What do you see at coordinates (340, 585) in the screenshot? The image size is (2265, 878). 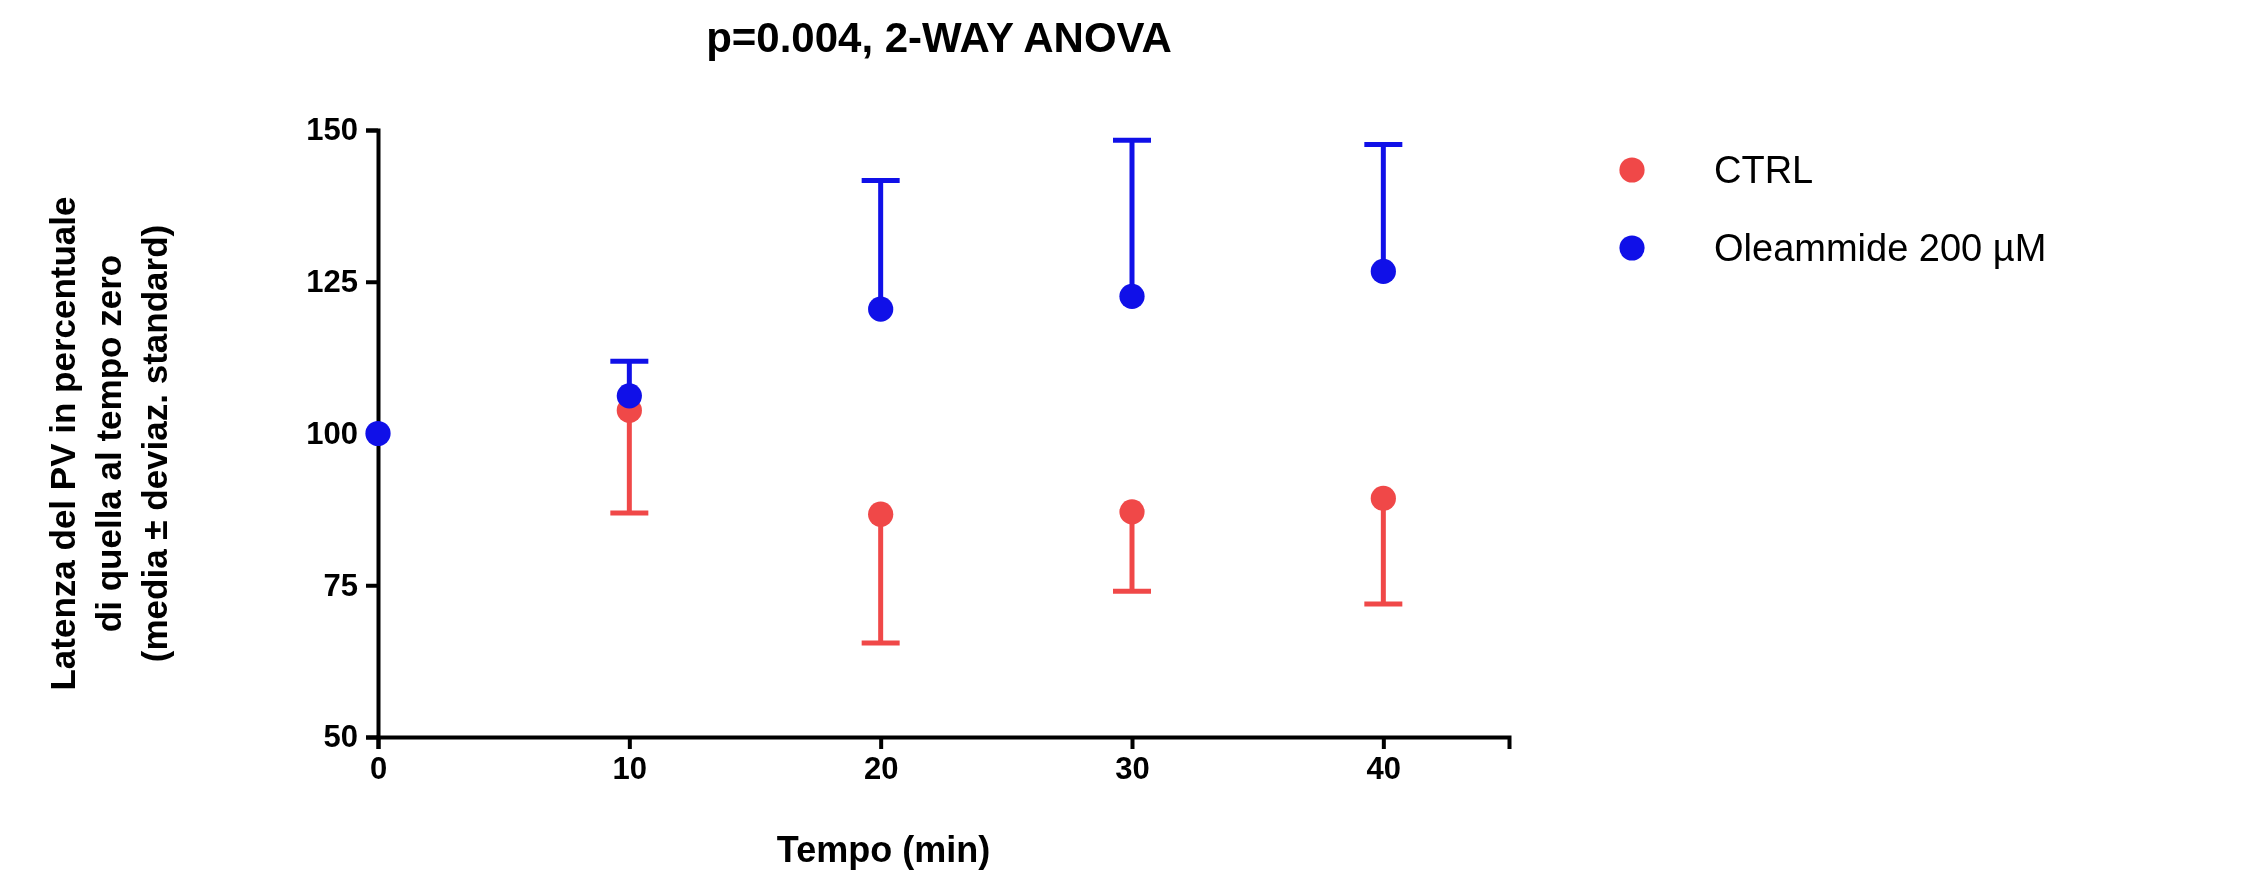 I see `y-tick-label: 75` at bounding box center [340, 585].